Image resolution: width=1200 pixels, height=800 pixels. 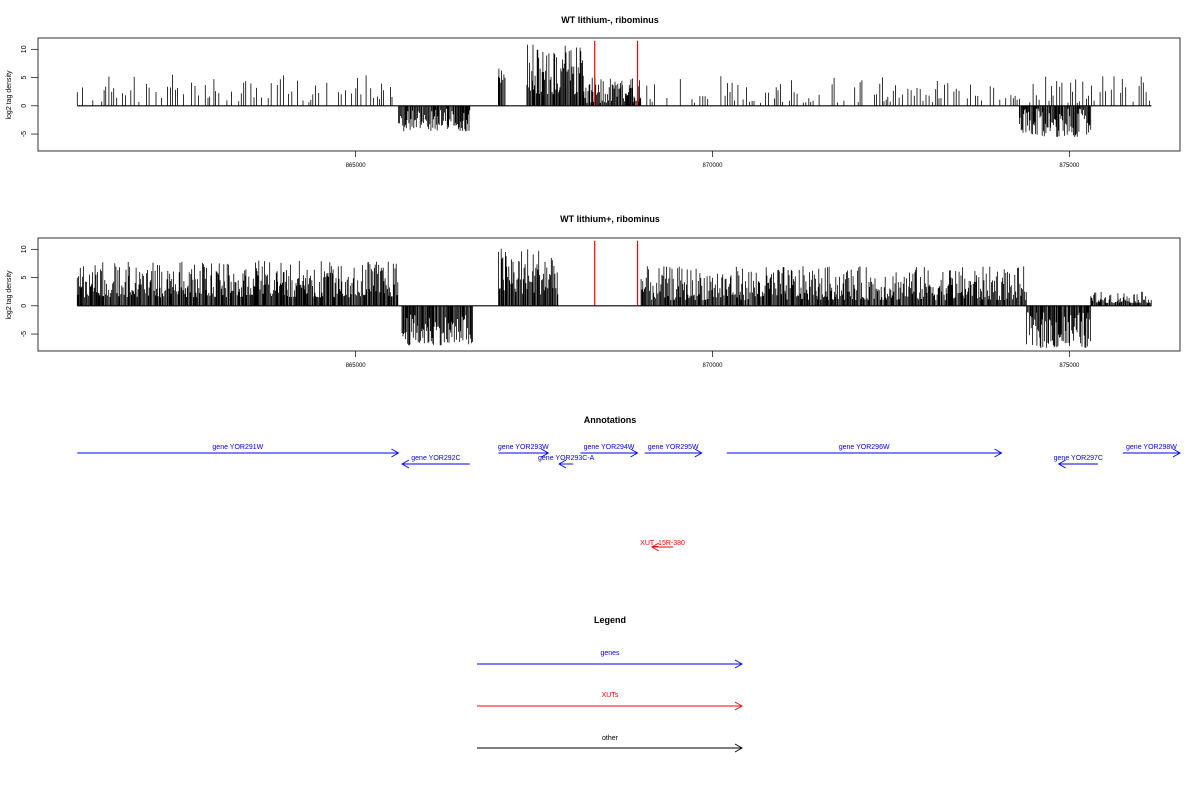 I want to click on annotation-label: gene YOR293C-A, so click(x=566, y=458).